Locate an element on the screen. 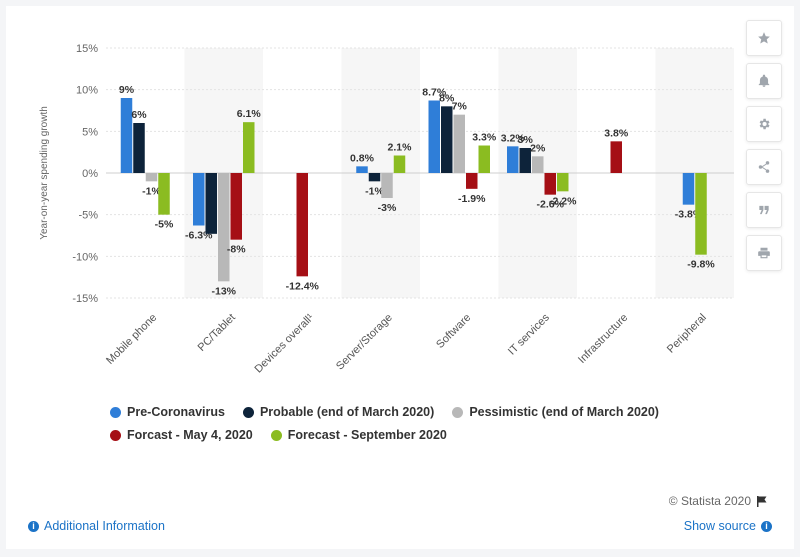 The height and width of the screenshot is (557, 800). print-icon is located at coordinates (764, 253).